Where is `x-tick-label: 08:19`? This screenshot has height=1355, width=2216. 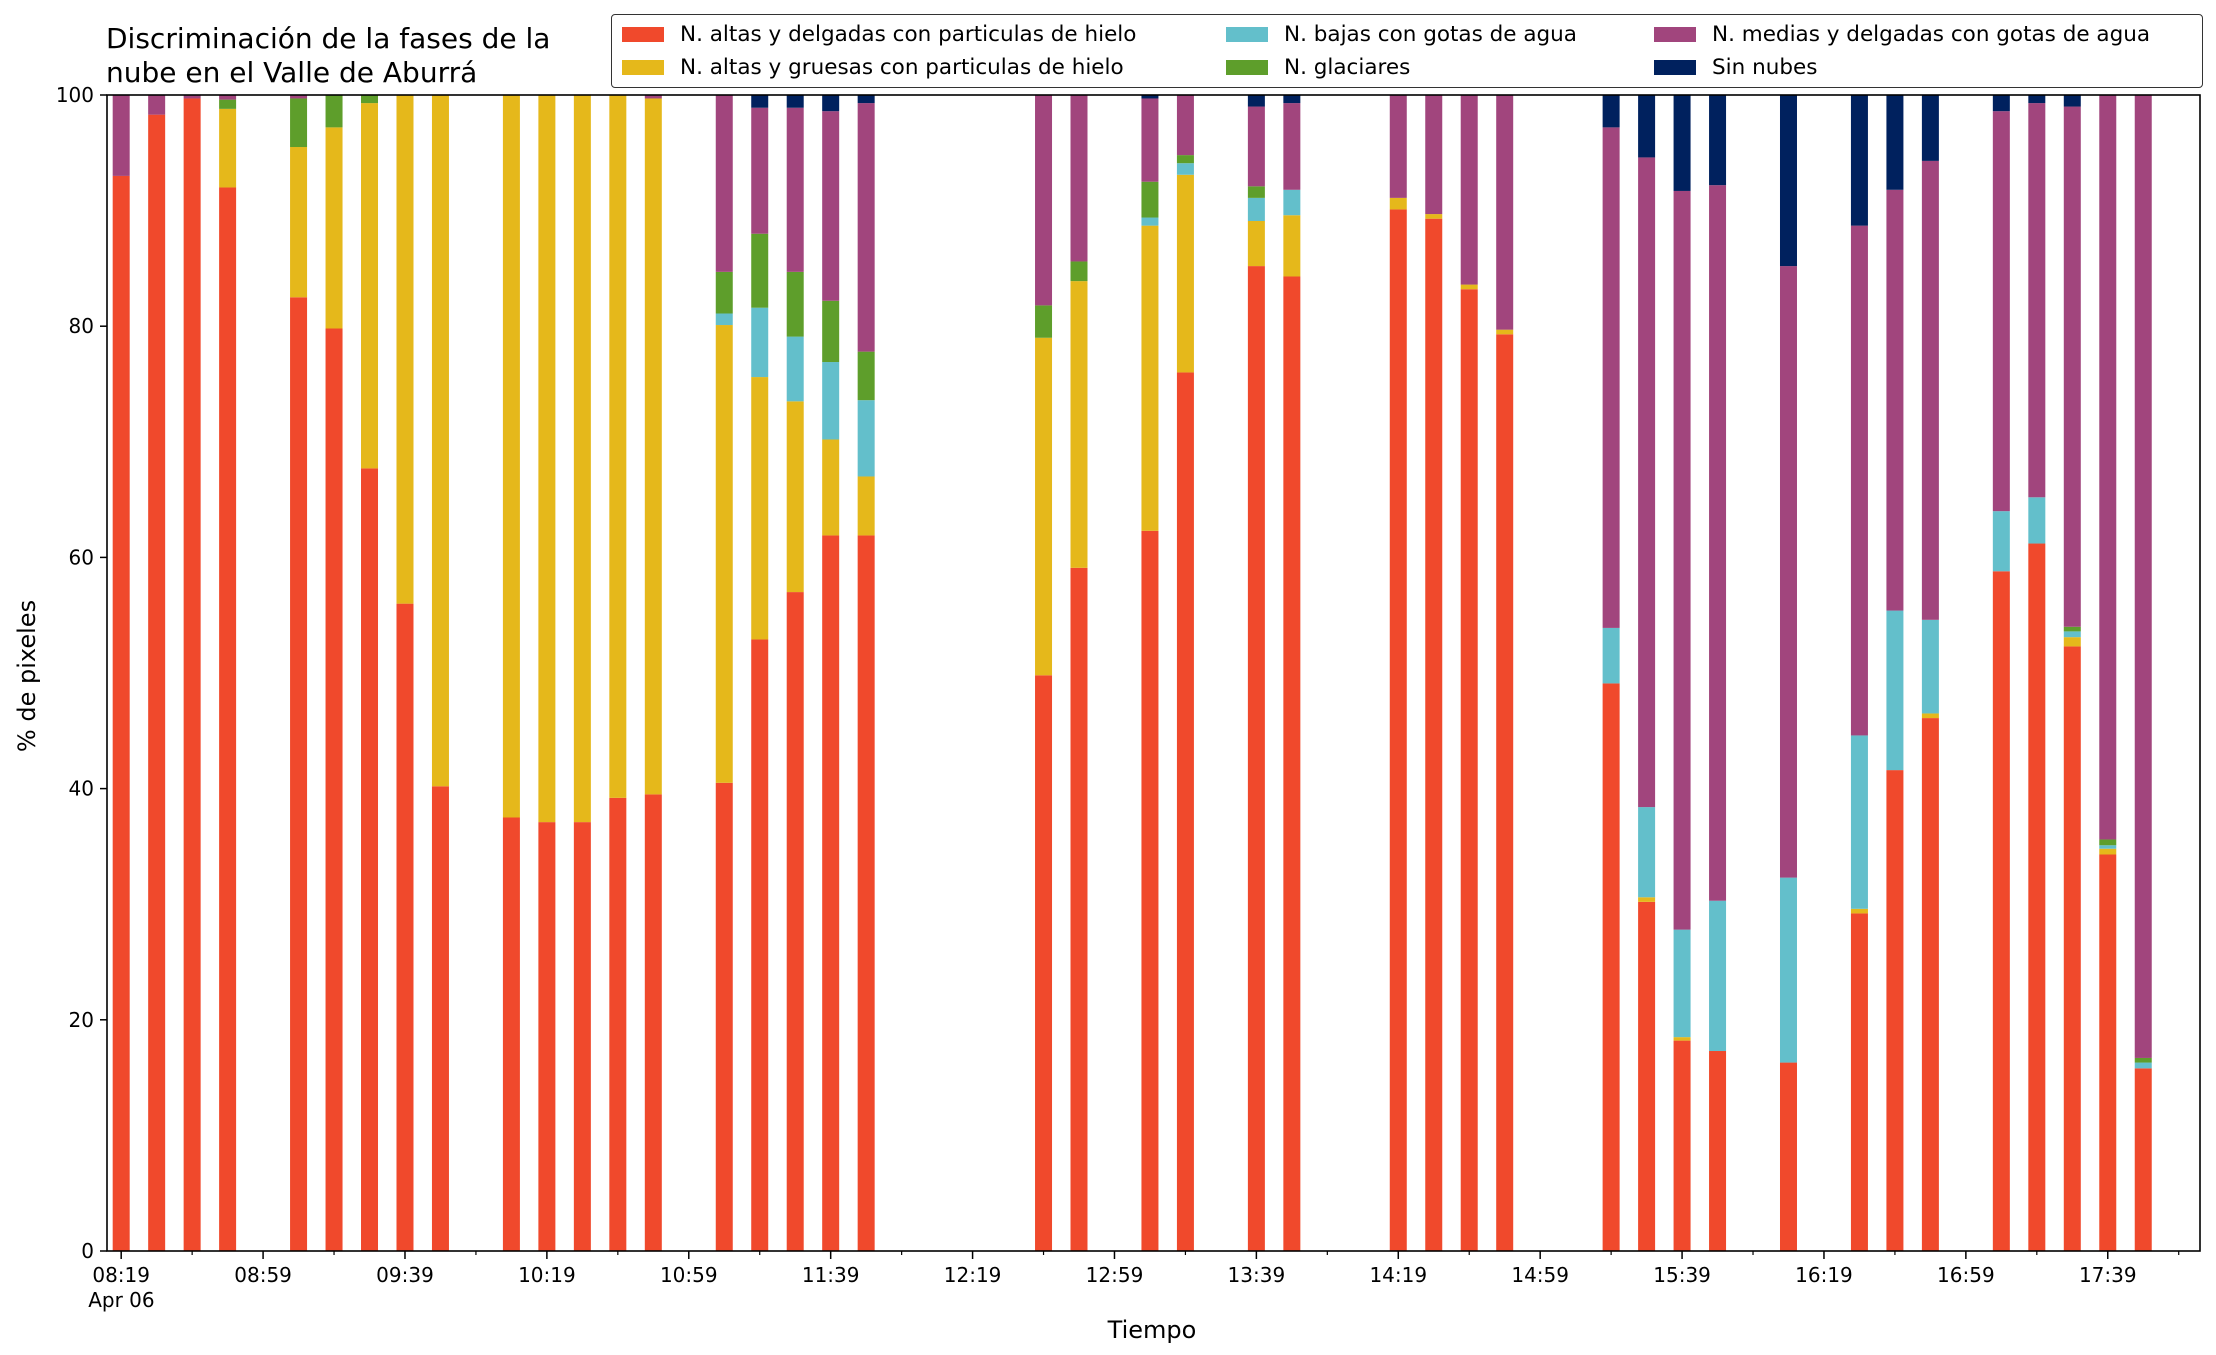 x-tick-label: 08:19 is located at coordinates (121, 1275).